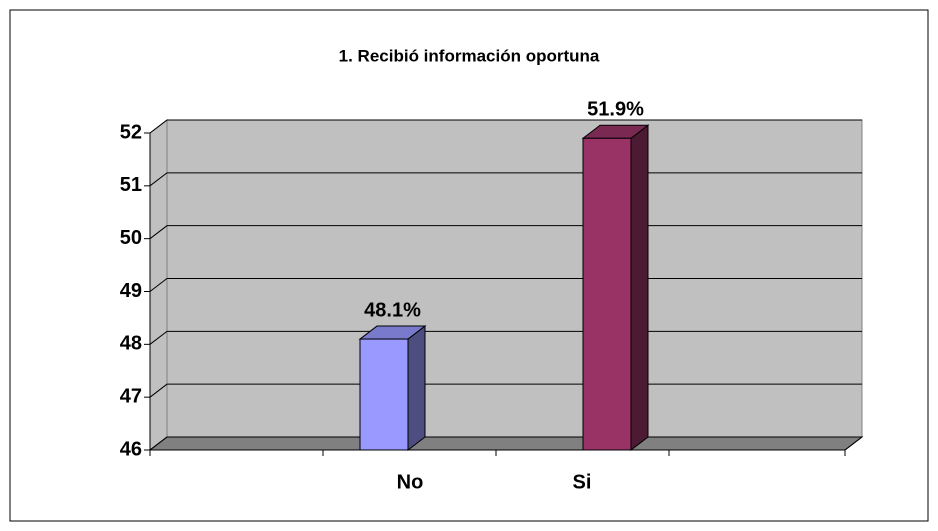 The image size is (938, 531). What do you see at coordinates (131, 185) in the screenshot?
I see `y-tick-label: 51` at bounding box center [131, 185].